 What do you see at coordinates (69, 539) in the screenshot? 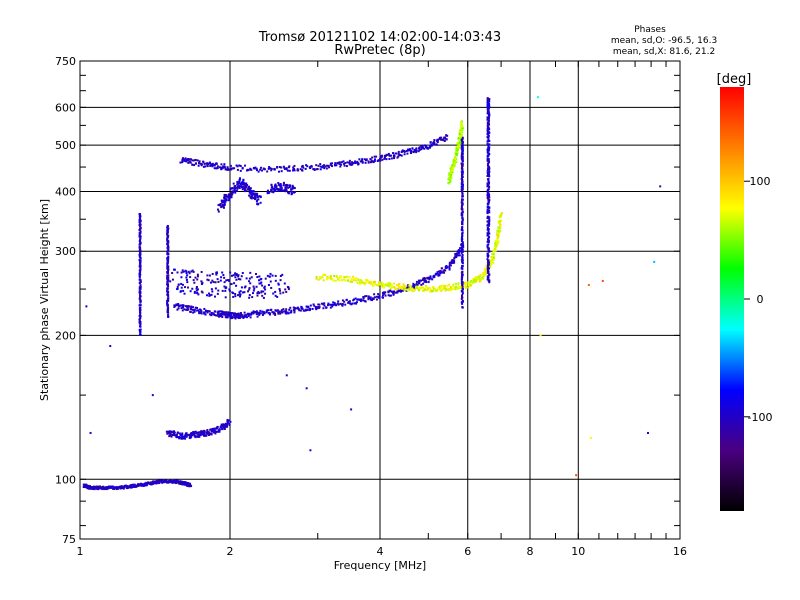
I see `y-tick-label: 75` at bounding box center [69, 539].